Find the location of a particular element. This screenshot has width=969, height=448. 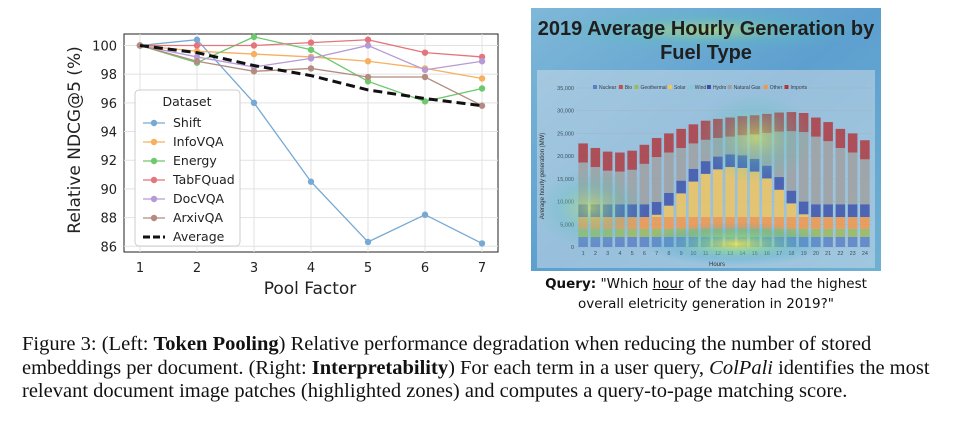

legend-label-docvqa: DocVQA is located at coordinates (199, 198).